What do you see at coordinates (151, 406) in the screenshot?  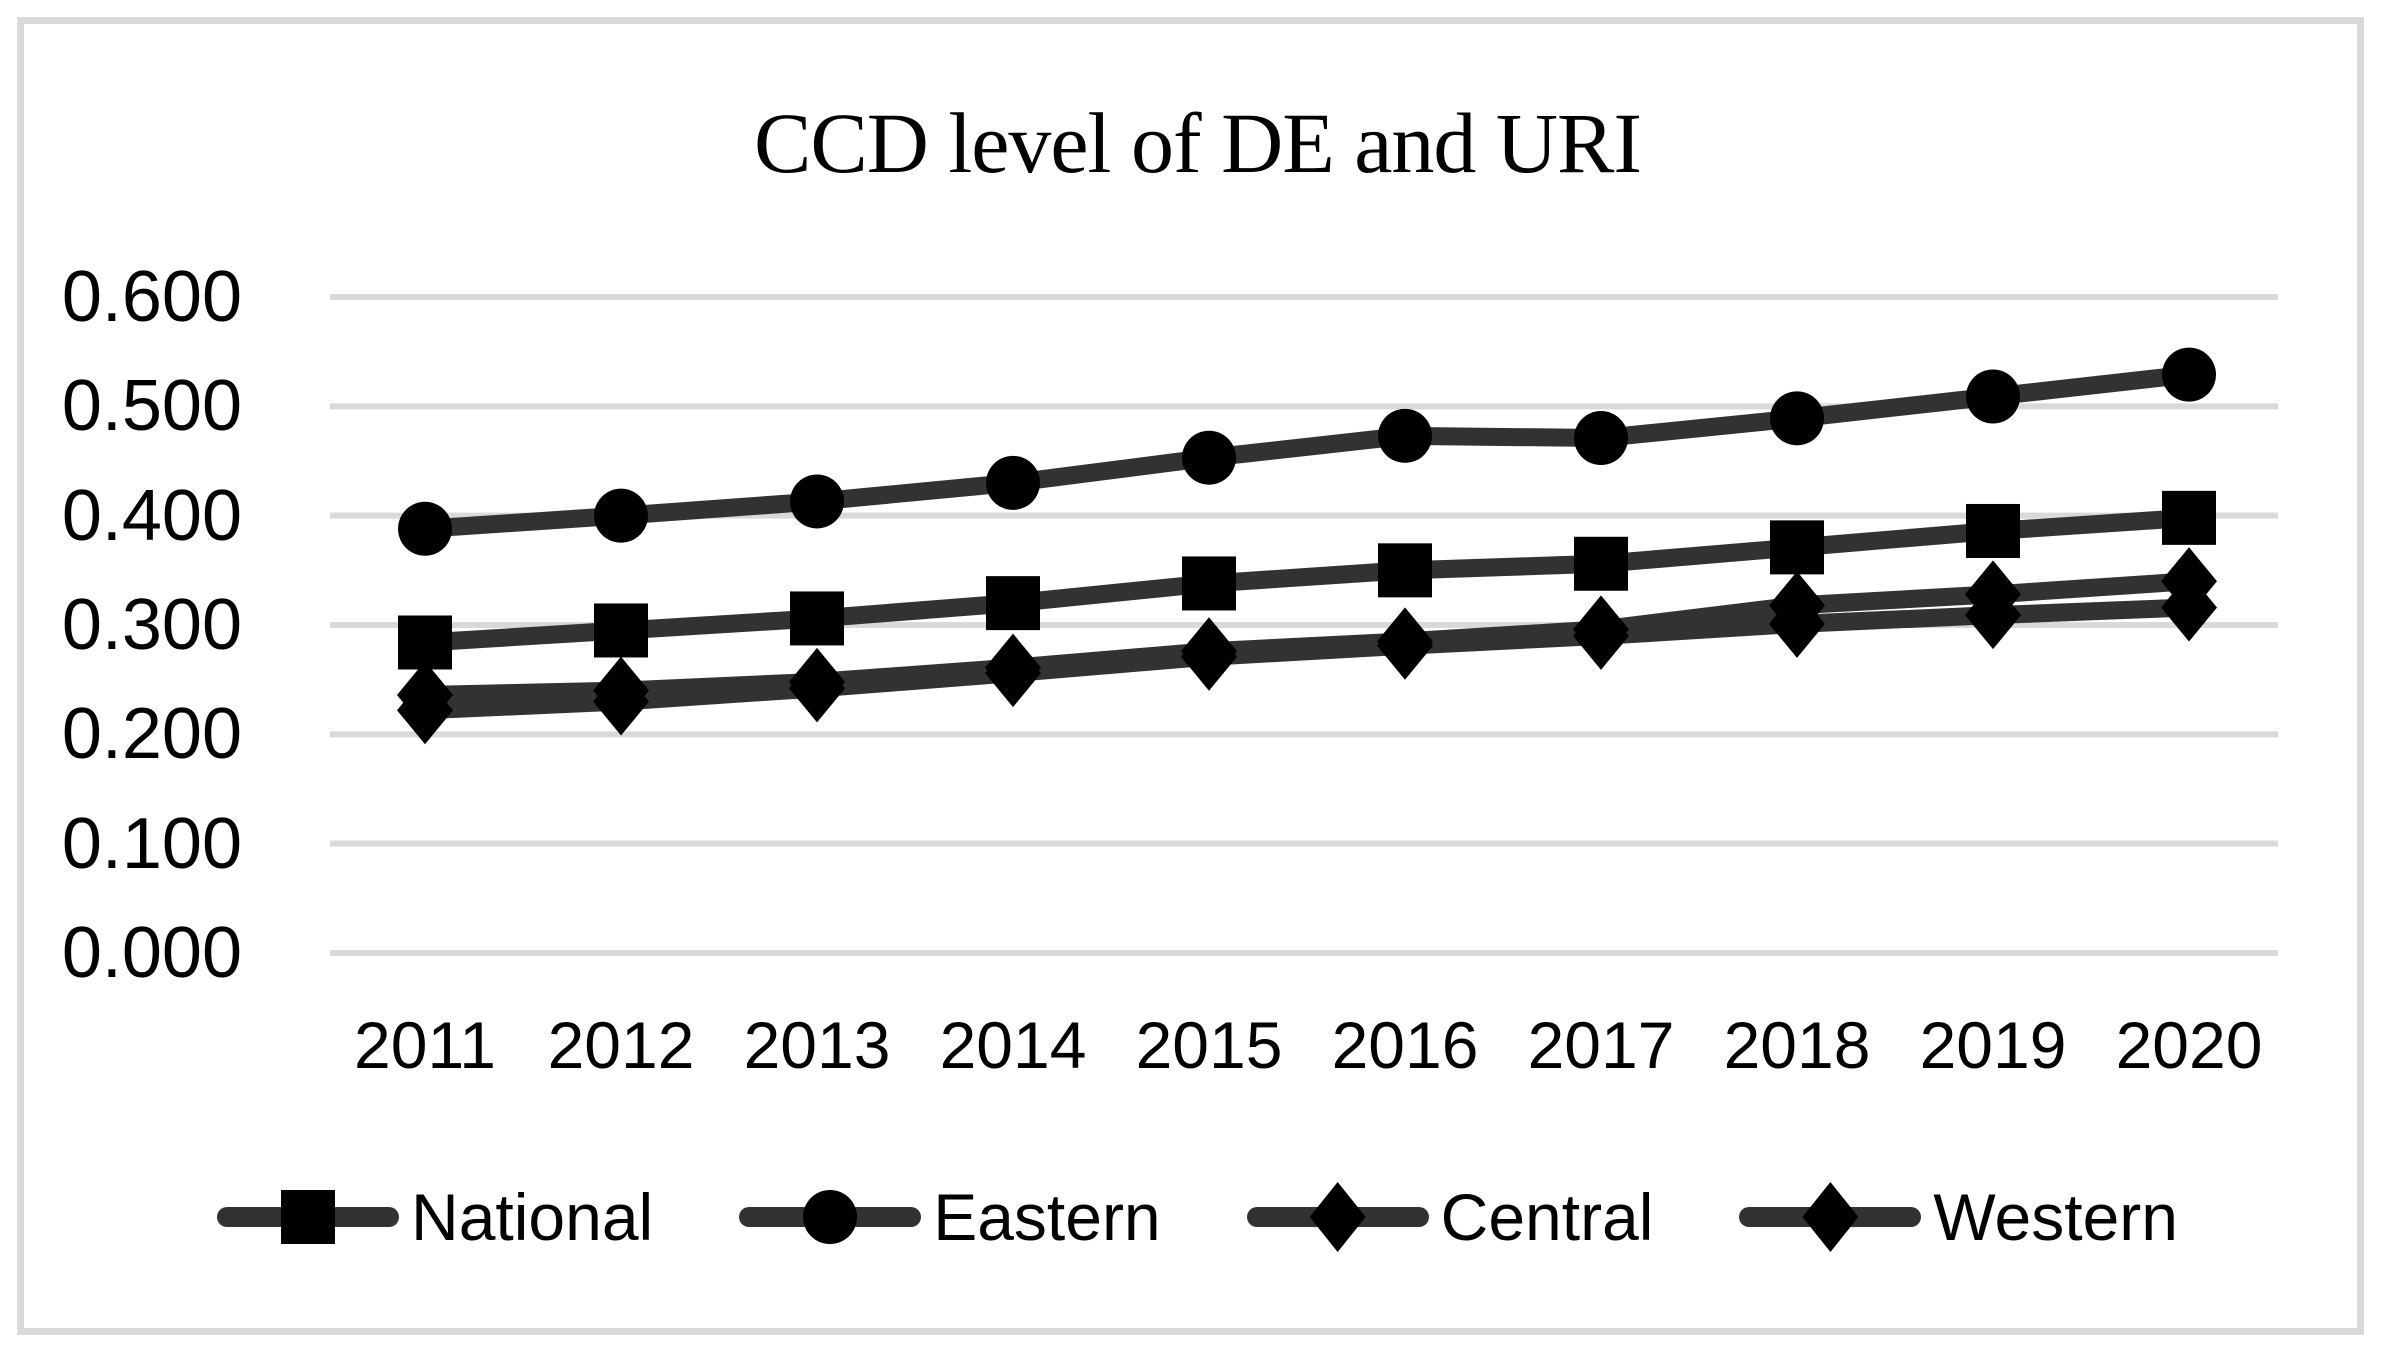 I see `y-tick-label: 0.500` at bounding box center [151, 406].